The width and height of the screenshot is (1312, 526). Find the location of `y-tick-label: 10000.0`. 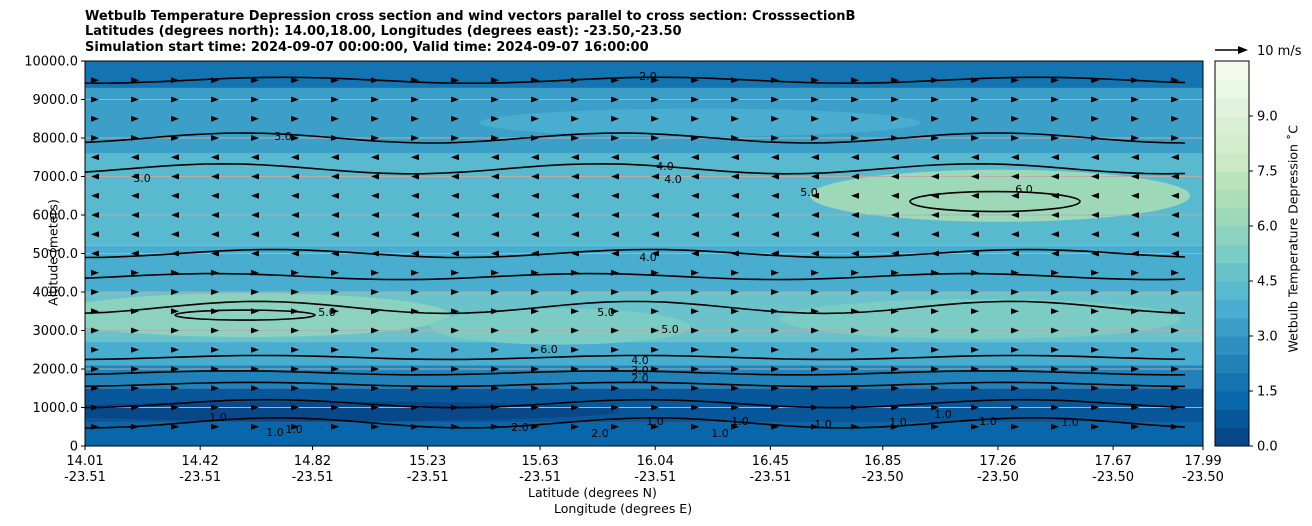

y-tick-label: 10000.0 is located at coordinates (51, 62).